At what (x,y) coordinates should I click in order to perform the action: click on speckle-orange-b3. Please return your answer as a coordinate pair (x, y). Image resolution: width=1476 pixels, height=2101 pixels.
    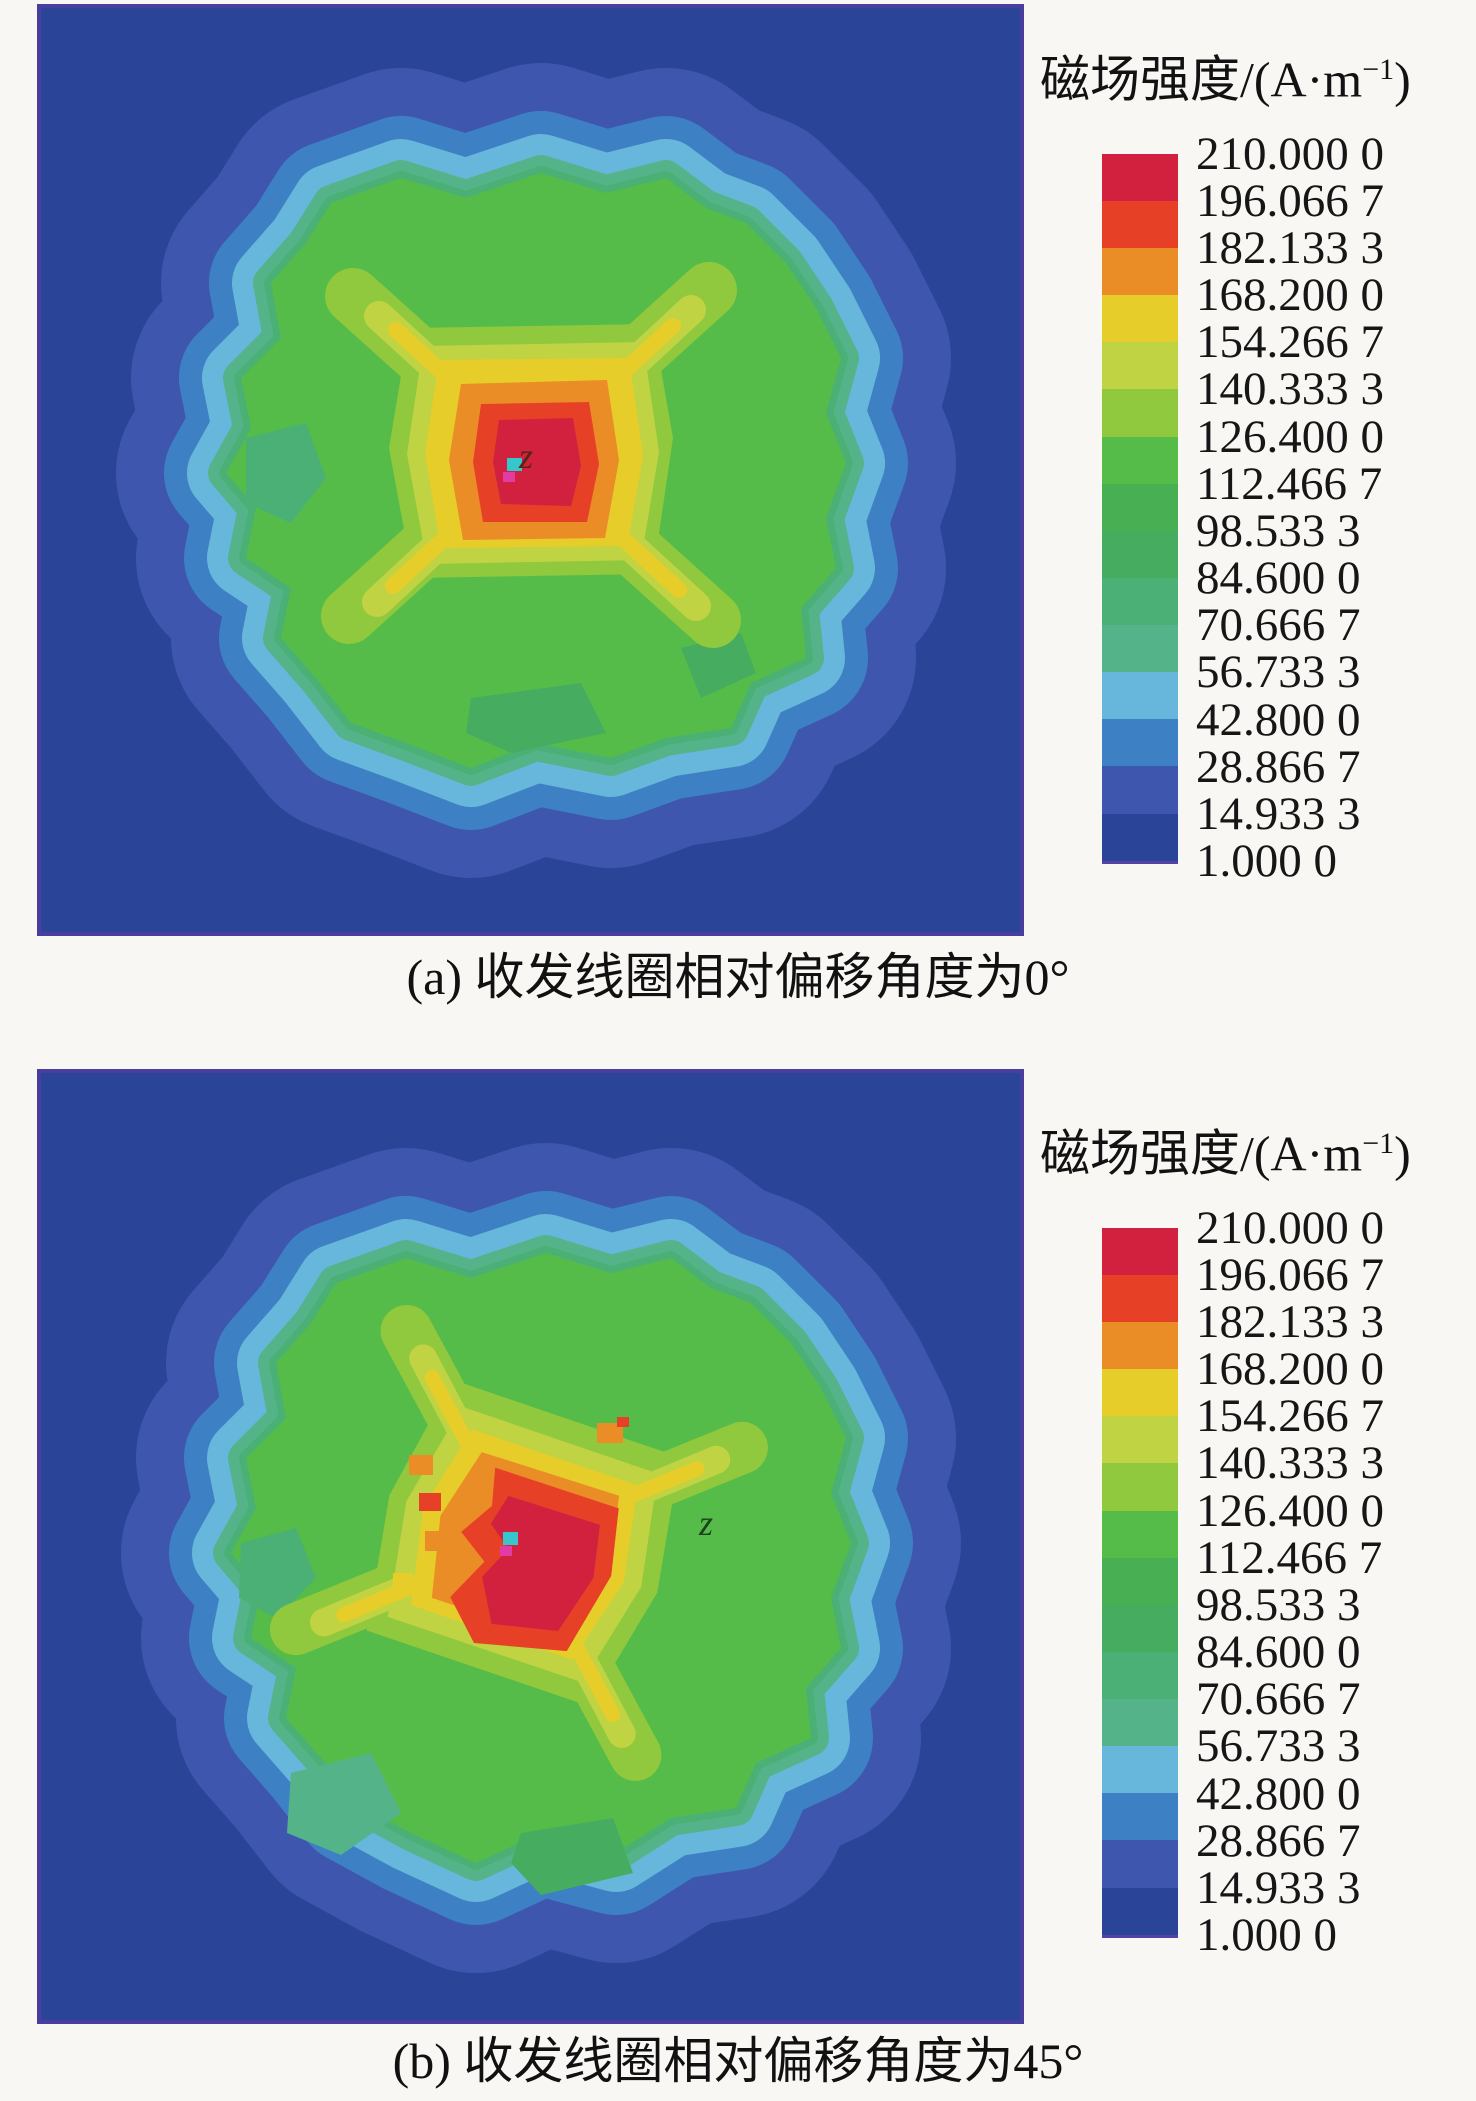
    Looking at the image, I should click on (610, 1433).